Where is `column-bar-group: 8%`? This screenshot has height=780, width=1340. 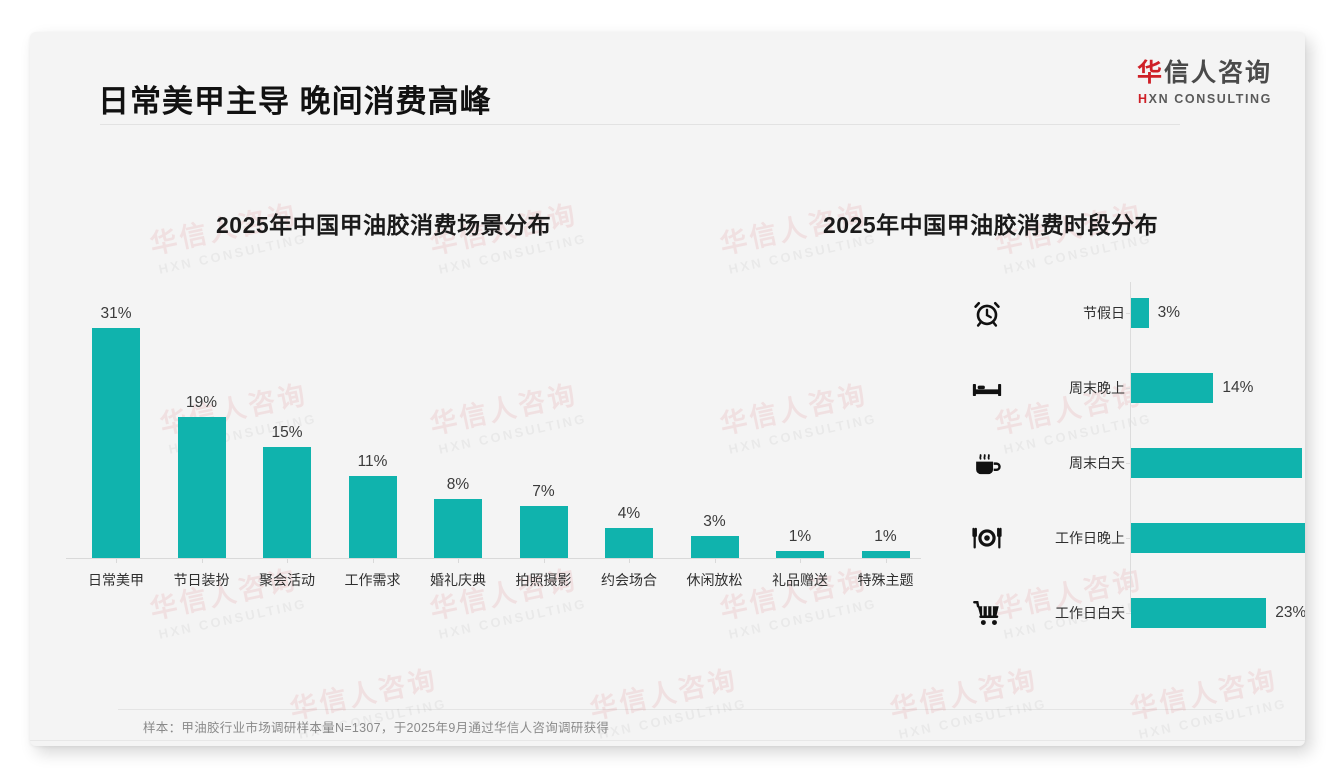 column-bar-group: 8% is located at coordinates (458, 517).